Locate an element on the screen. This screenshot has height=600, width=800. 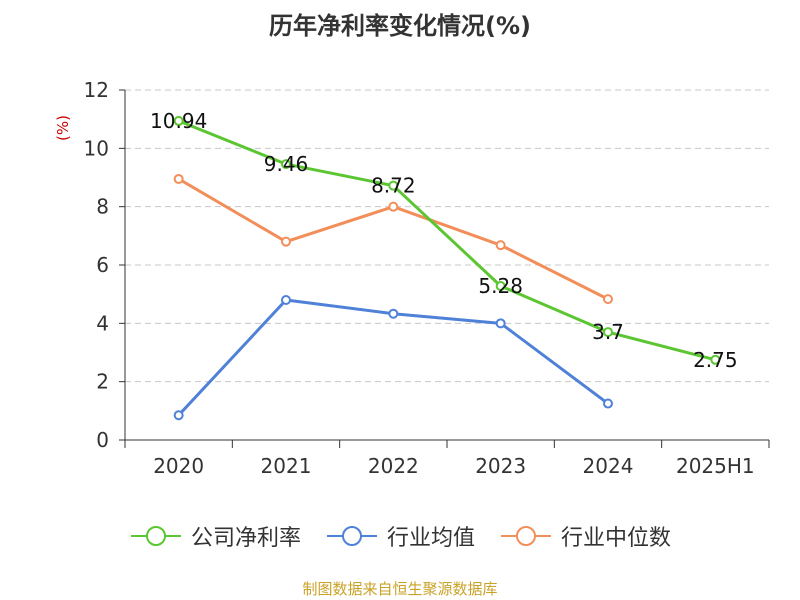
legend-item: 行业中位数 is located at coordinates (585, 536).